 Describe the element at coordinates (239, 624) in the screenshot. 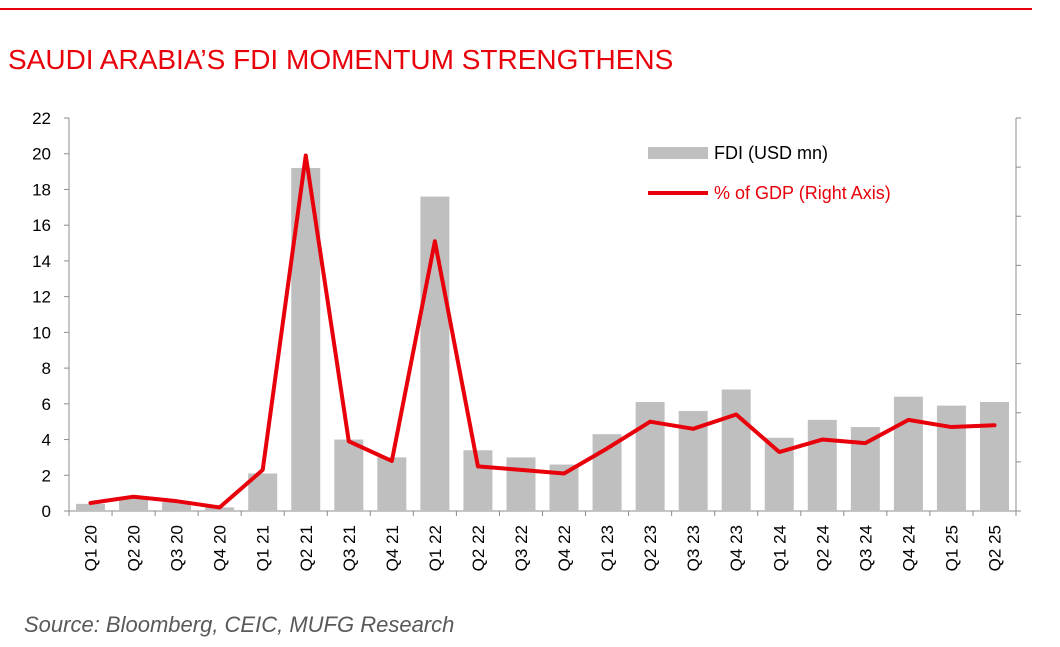

I see `source-note: Source: Bloomberg, CEIC, MUFG Research` at that location.